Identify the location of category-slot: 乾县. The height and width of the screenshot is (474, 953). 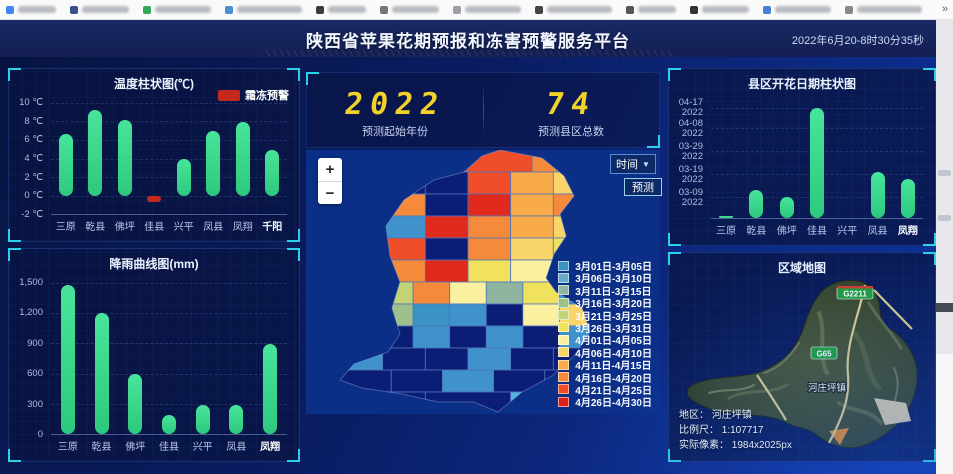
(756, 170).